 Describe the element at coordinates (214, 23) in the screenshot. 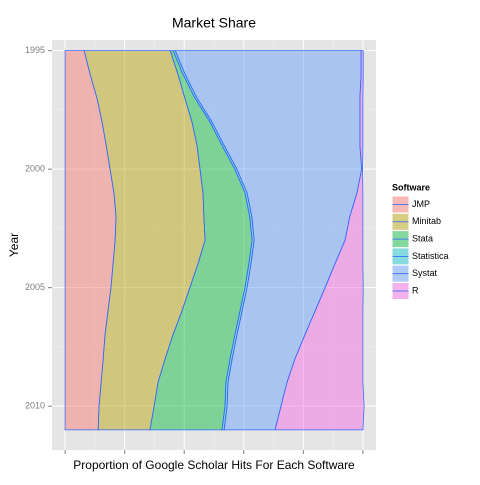

I see `chart-title: Market Share` at that location.